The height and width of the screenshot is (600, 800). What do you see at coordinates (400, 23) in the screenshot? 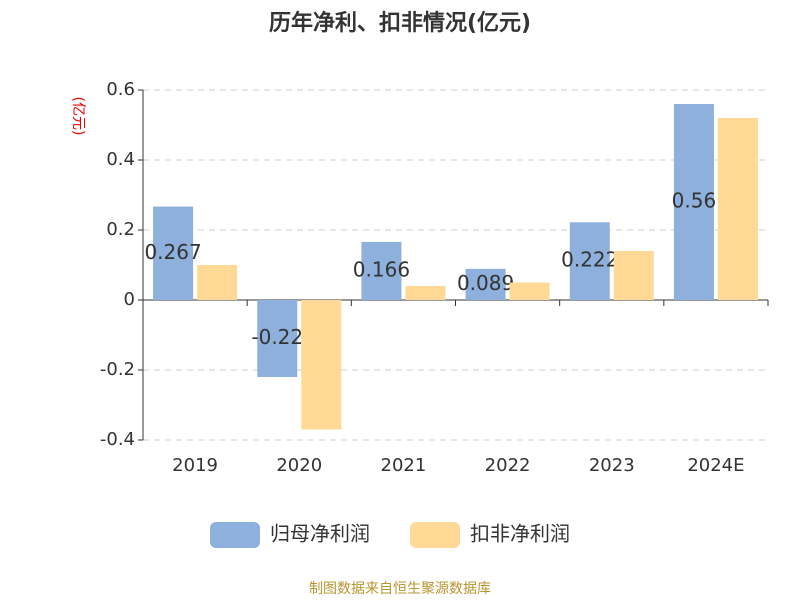
I see `chart-title: 历年净利、扣非情况(亿元)` at bounding box center [400, 23].